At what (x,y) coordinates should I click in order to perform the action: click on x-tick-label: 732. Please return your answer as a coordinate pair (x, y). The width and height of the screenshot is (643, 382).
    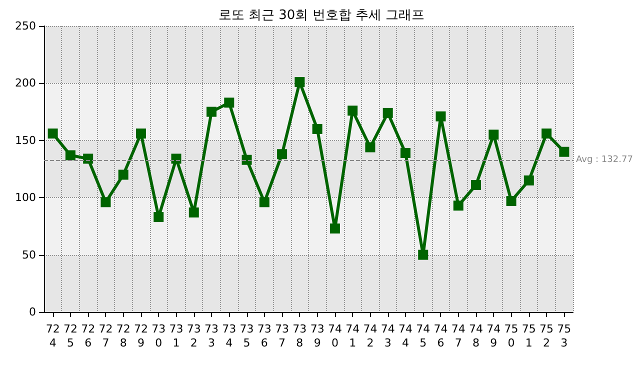
    Looking at the image, I should click on (193, 336).